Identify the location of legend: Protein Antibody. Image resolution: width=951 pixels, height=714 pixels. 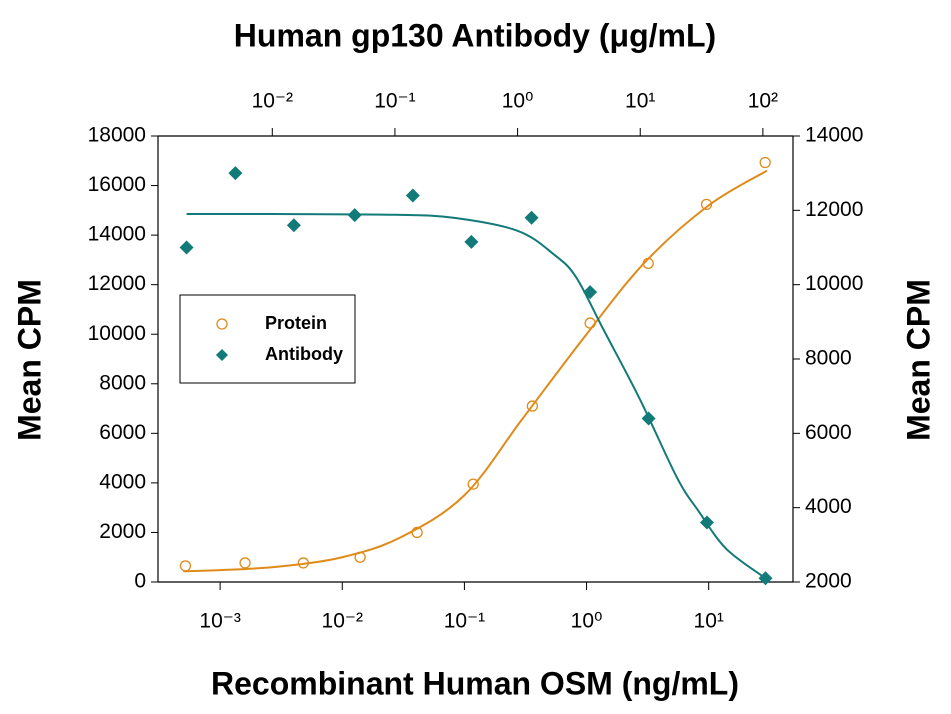
(267, 339).